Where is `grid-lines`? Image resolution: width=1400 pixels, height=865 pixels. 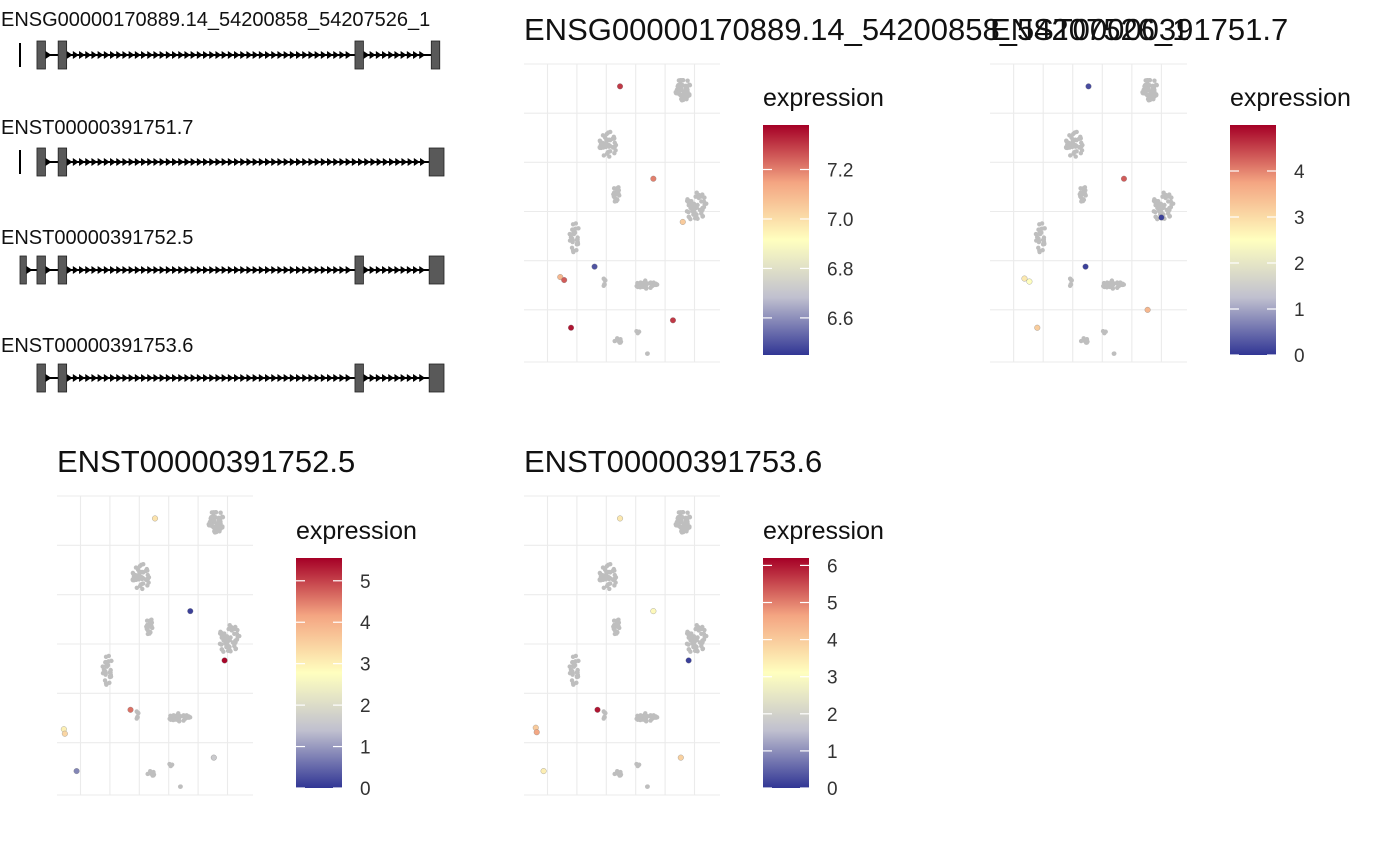 grid-lines is located at coordinates (622, 645).